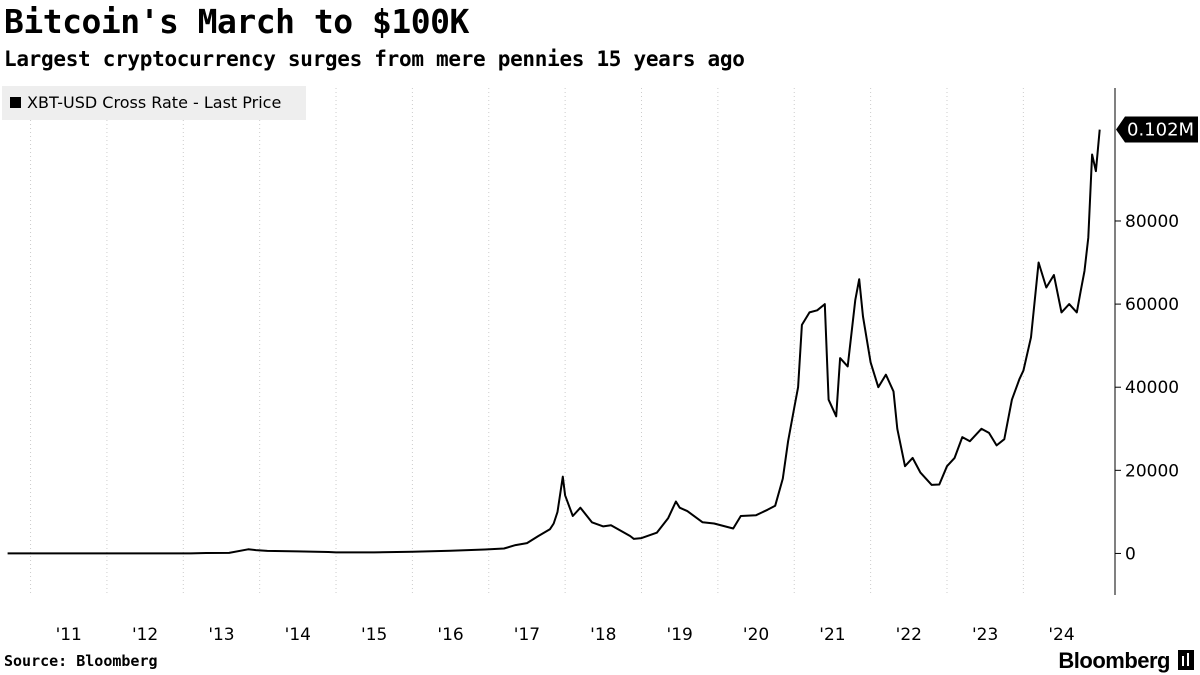  I want to click on legend-background, so click(154, 103).